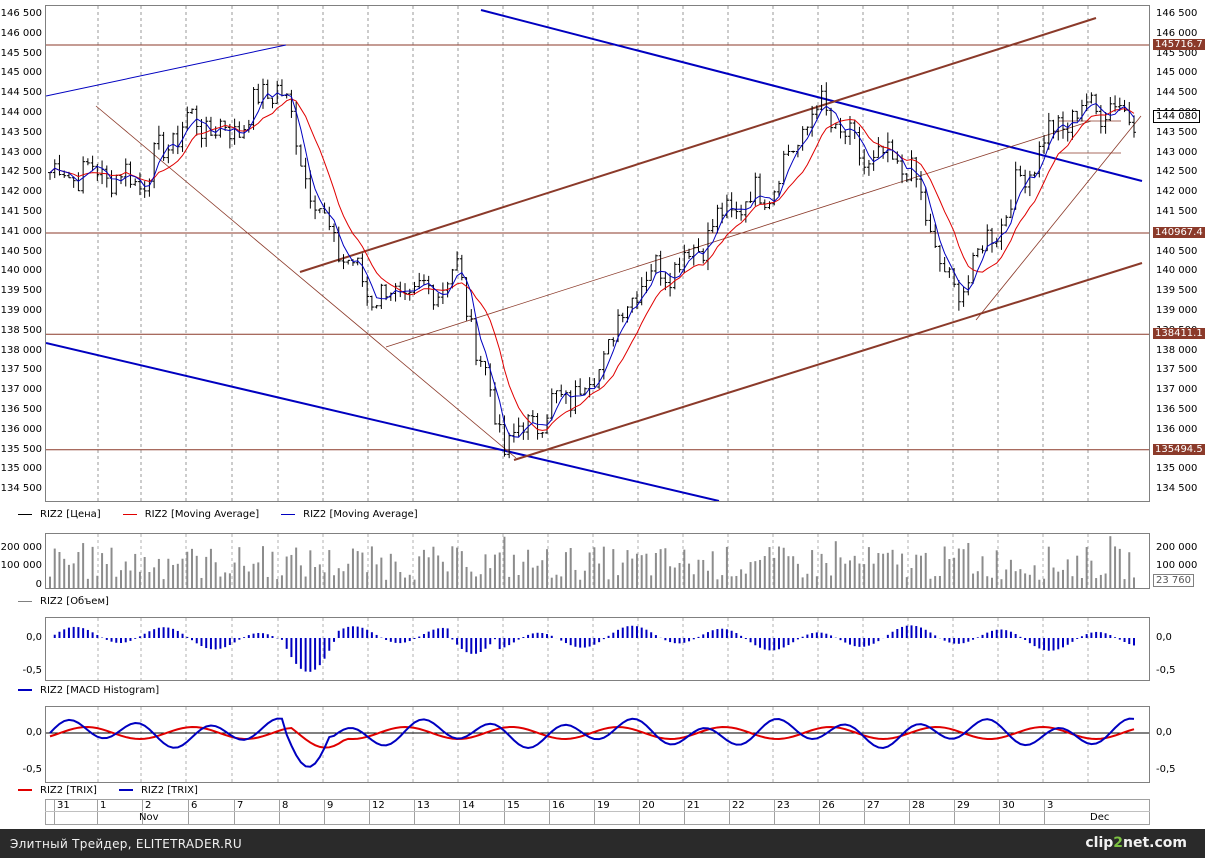  I want to click on date-label: 19, so click(603, 805).